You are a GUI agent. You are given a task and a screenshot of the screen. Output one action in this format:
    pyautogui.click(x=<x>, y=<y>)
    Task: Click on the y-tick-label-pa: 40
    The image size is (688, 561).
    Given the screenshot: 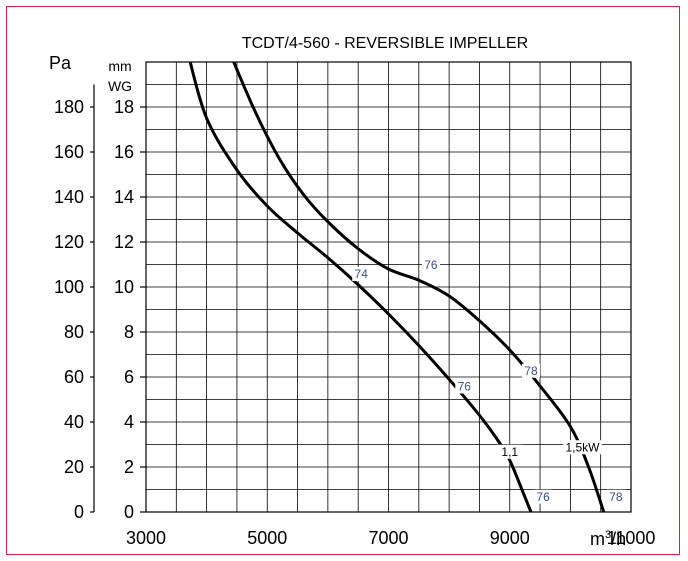 What is the action you would take?
    pyautogui.click(x=74, y=422)
    